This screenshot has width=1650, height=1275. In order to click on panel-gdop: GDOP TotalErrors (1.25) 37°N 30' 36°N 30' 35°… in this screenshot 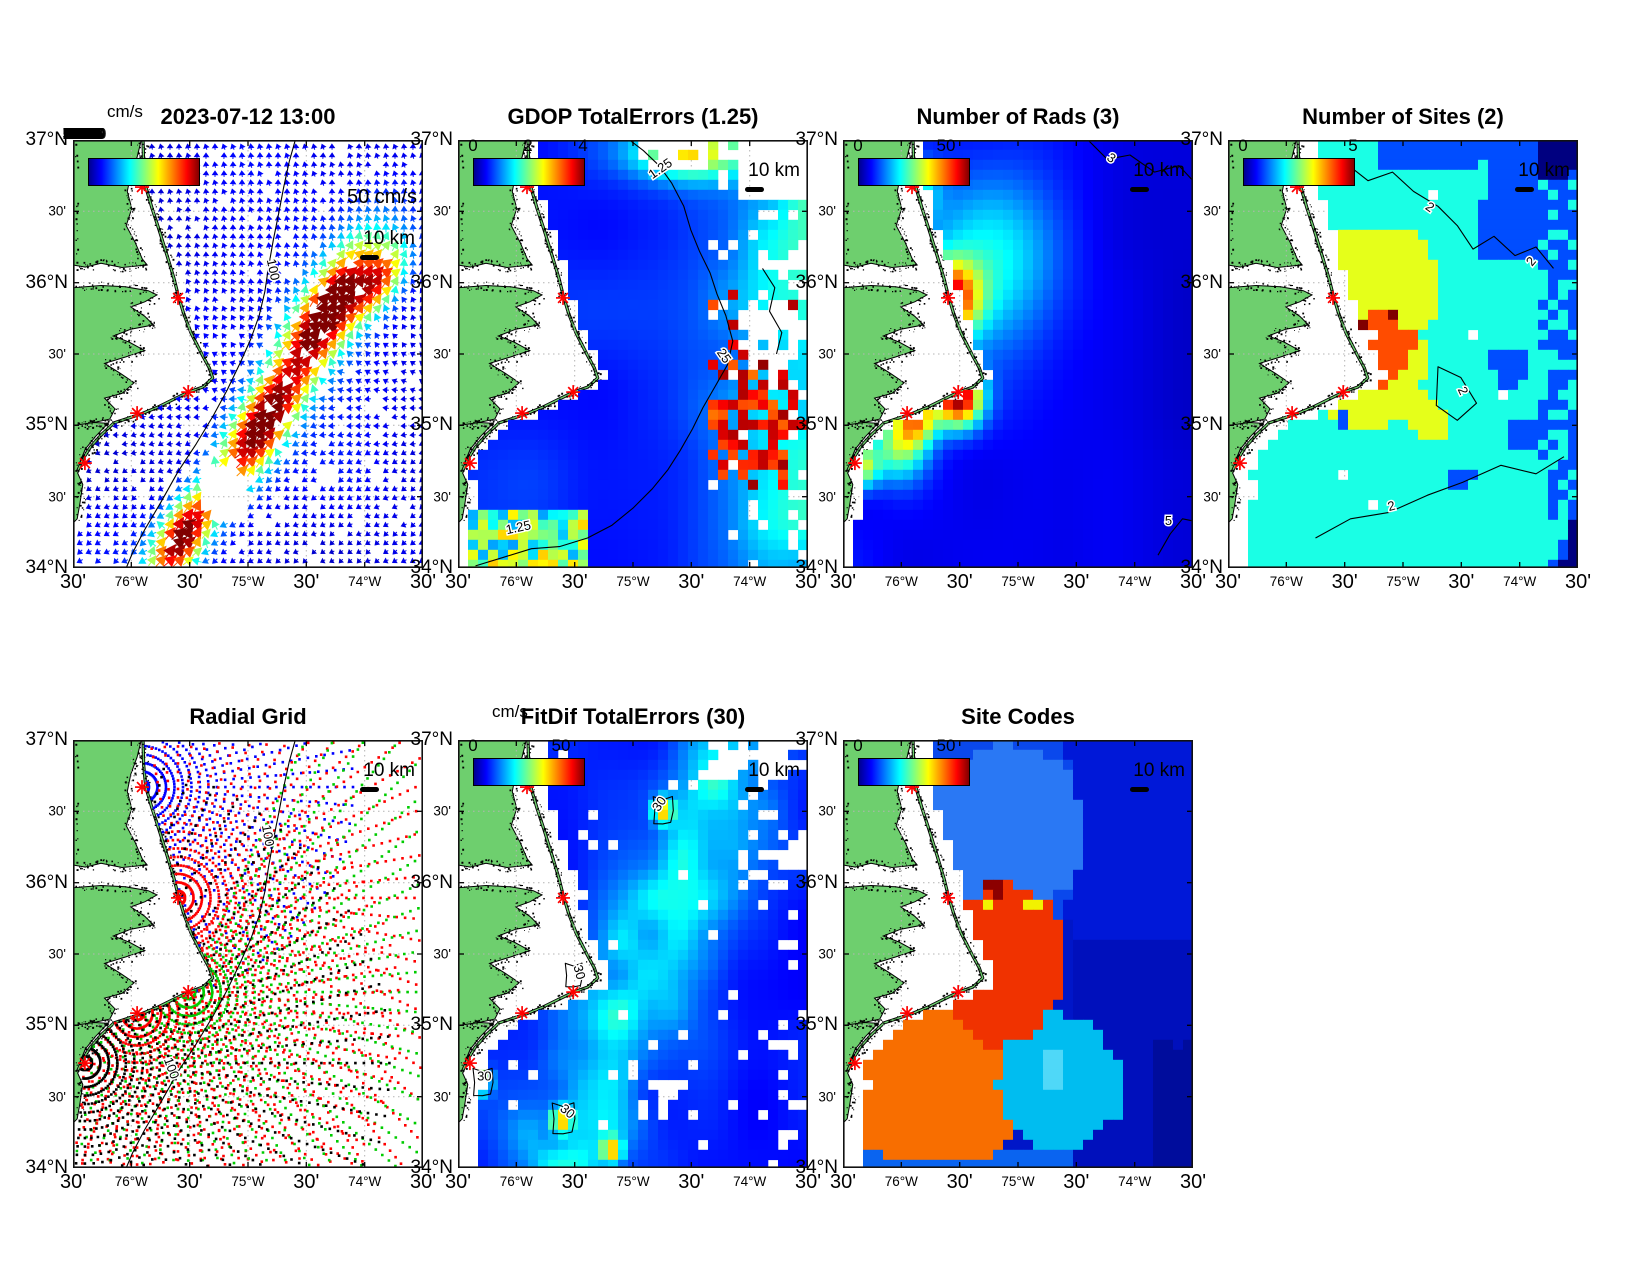, I will do `click(616, 348)`.